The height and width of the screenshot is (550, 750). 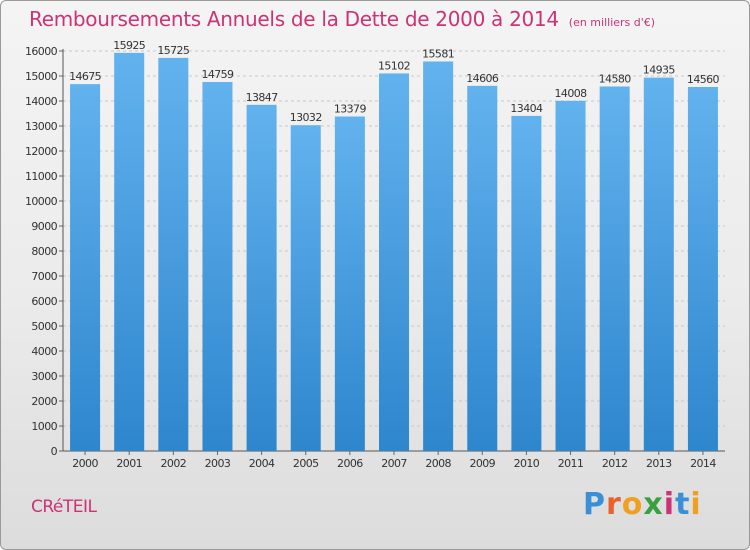 I want to click on x-tick-label: 2010, so click(x=527, y=463).